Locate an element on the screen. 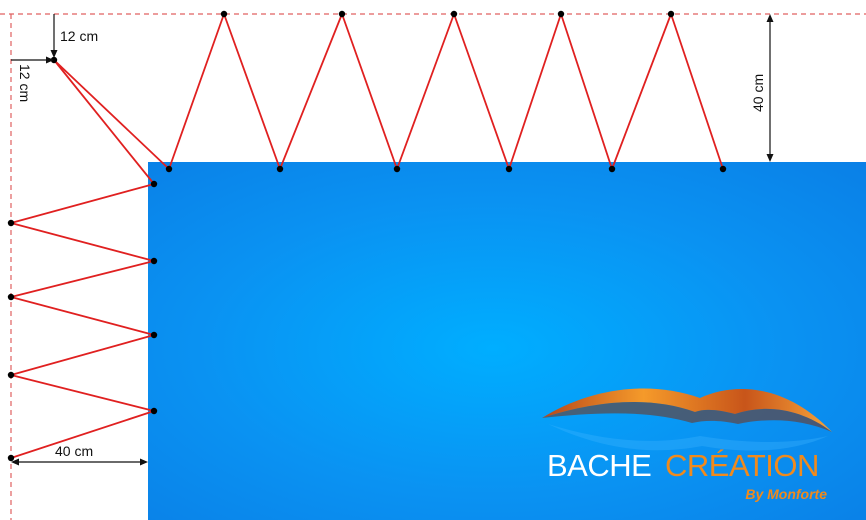 The height and width of the screenshot is (520, 866). logo-tagline: By Monforte is located at coordinates (786, 494).